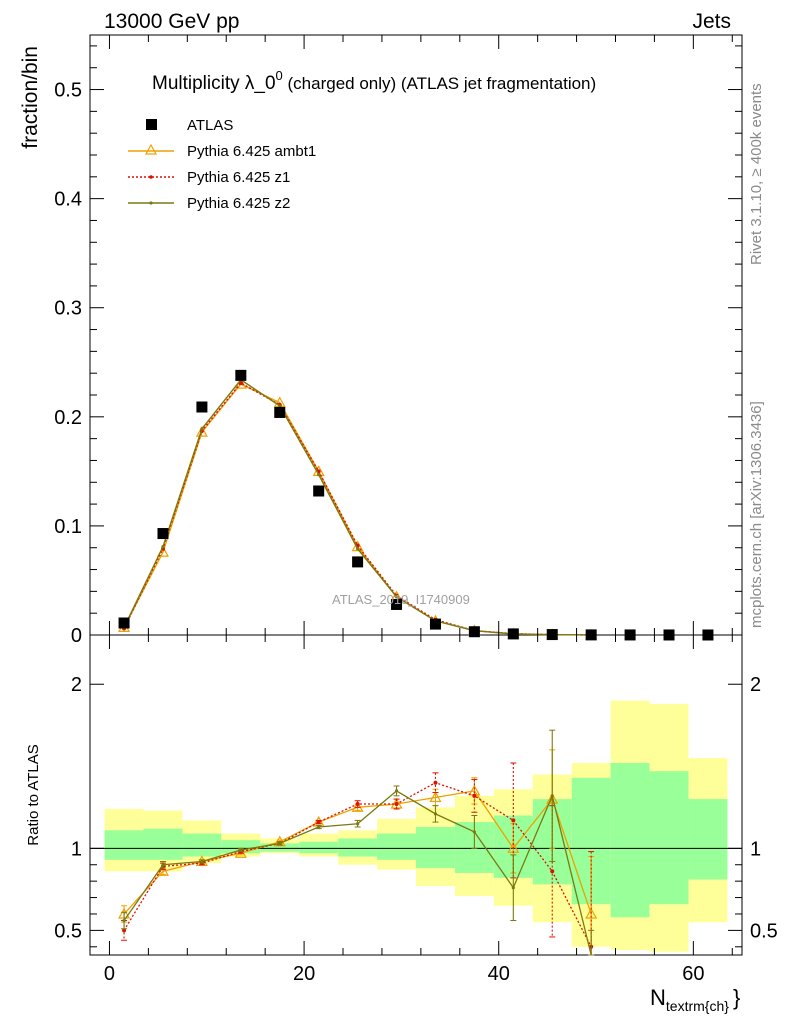 Image resolution: width=786 pixels, height=1024 pixels. What do you see at coordinates (151, 124) in the screenshot?
I see `legend-marker-atlas` at bounding box center [151, 124].